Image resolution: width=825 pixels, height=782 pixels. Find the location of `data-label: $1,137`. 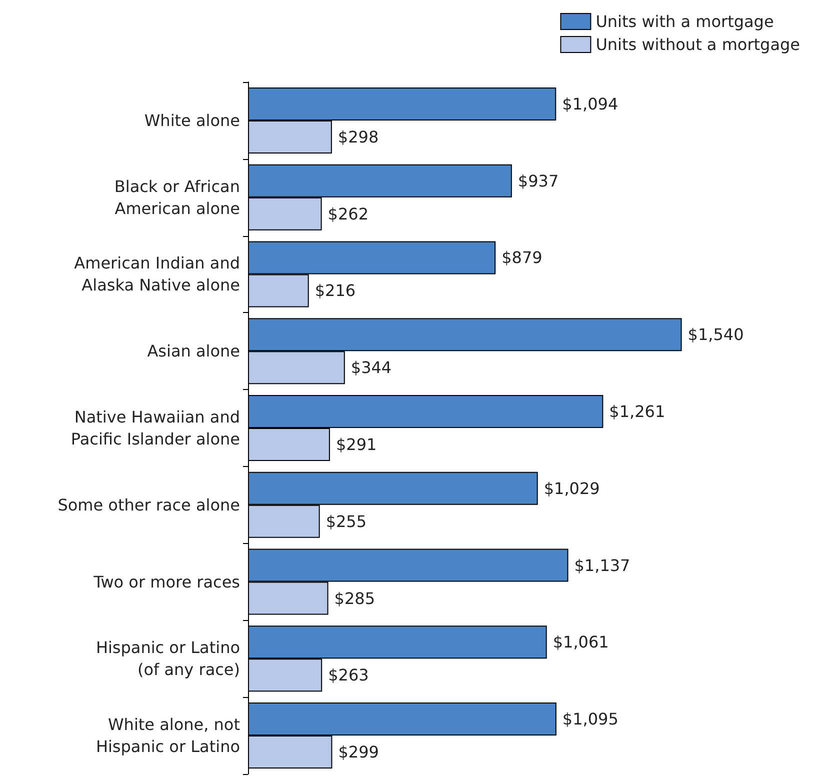

data-label: $1,137 is located at coordinates (602, 565).